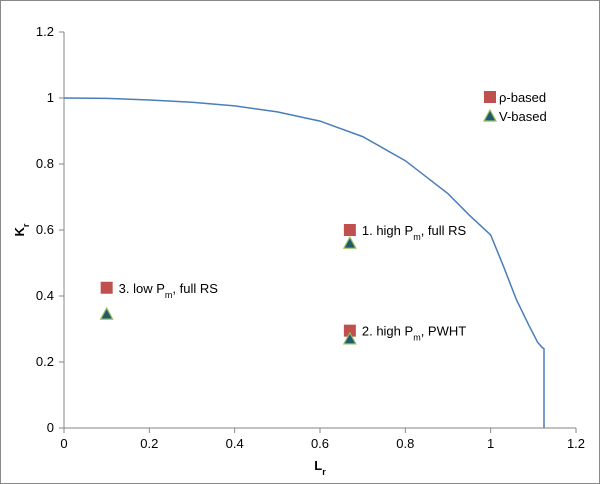 The width and height of the screenshot is (600, 484). I want to click on annotation-text: 1. high P, so click(387, 230).